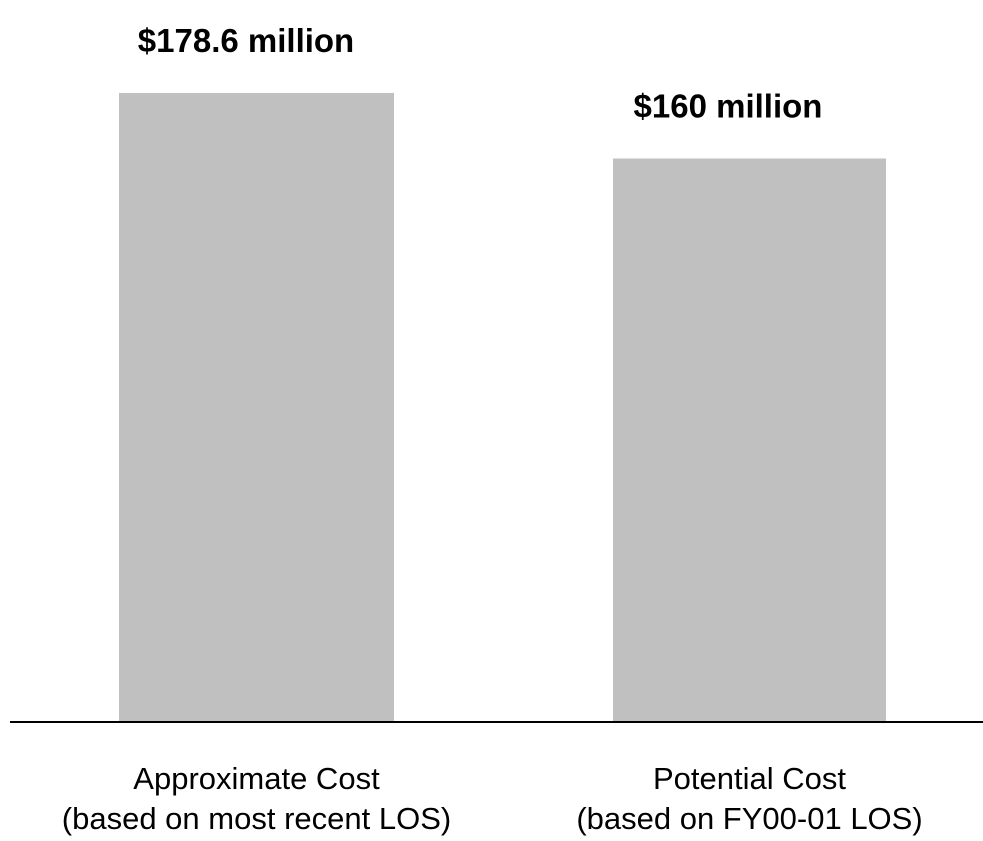 Image resolution: width=983 pixels, height=841 pixels. What do you see at coordinates (749, 778) in the screenshot?
I see `x-tick-label-1-line-0: Potential Cost` at bounding box center [749, 778].